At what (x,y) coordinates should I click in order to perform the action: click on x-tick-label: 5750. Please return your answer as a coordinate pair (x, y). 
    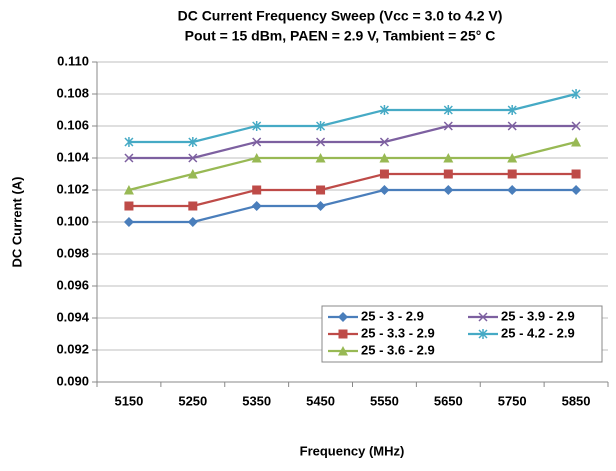
    Looking at the image, I should click on (512, 400).